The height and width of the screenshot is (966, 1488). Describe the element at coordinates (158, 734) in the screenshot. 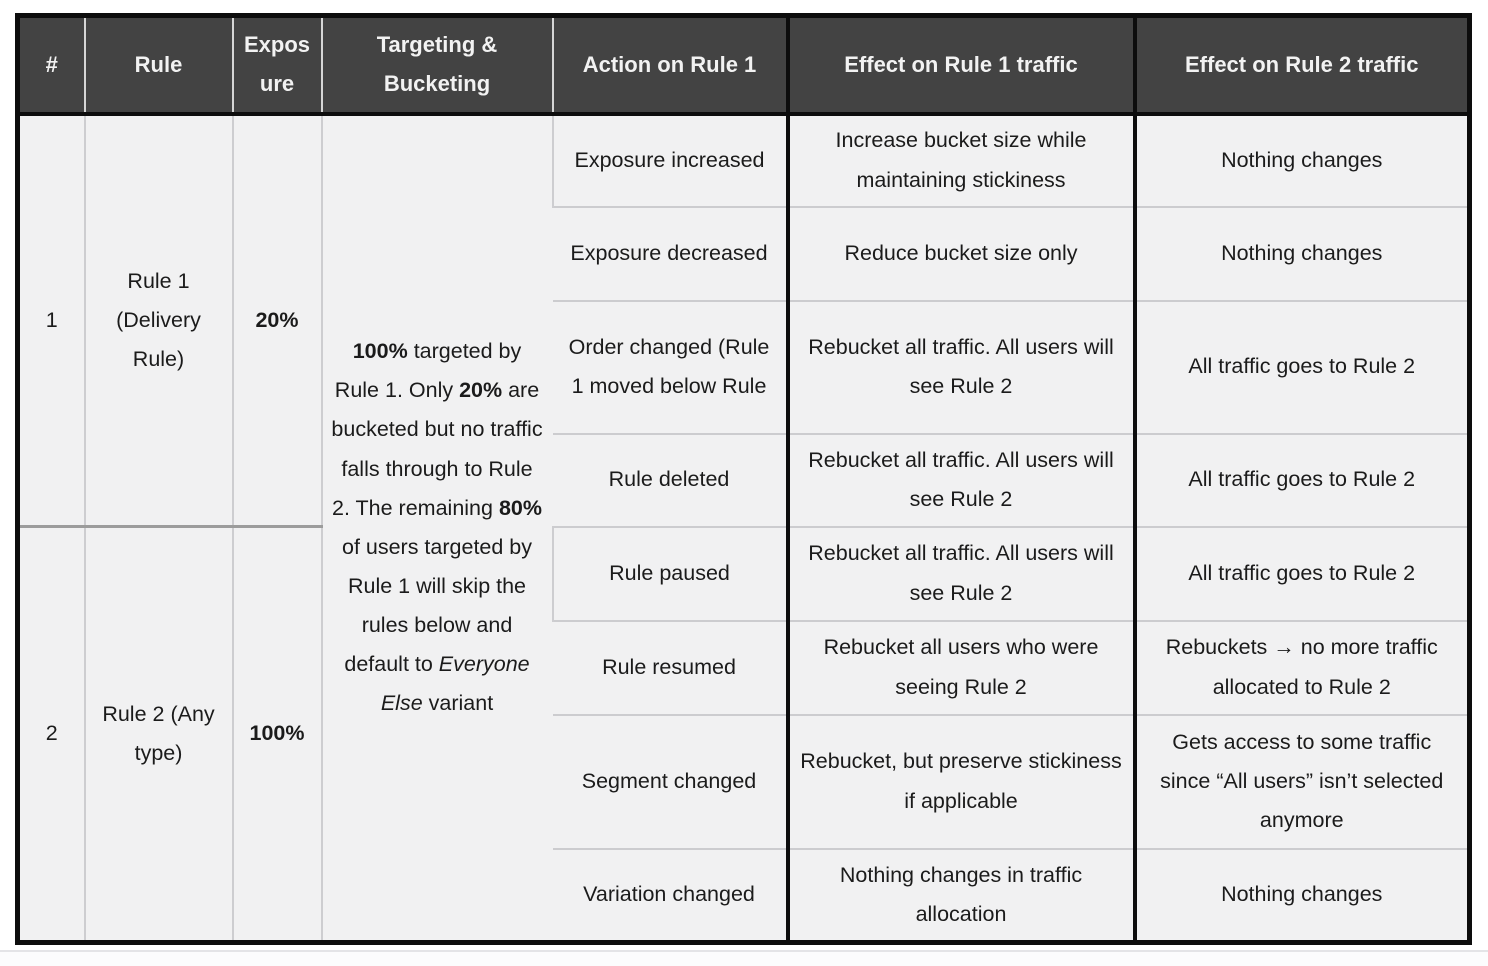

I see `rule2-name-cell: Rule 2 (Any type)` at that location.